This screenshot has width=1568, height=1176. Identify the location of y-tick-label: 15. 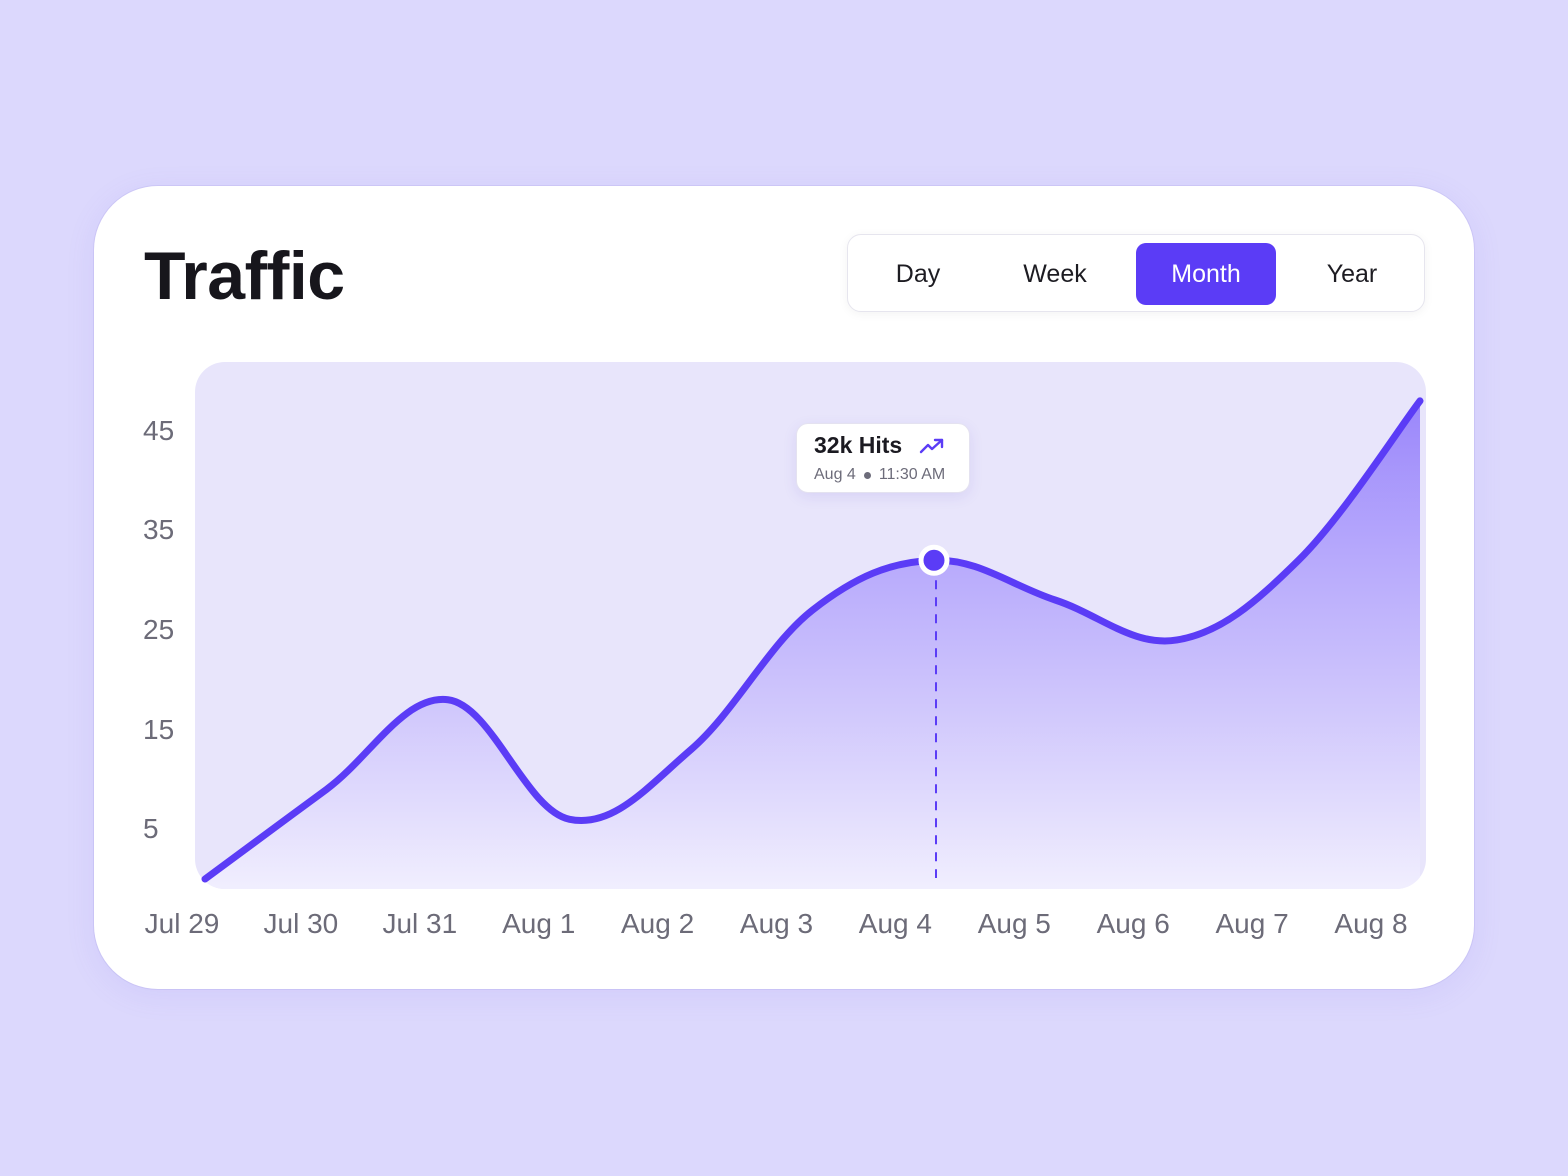
(159, 729).